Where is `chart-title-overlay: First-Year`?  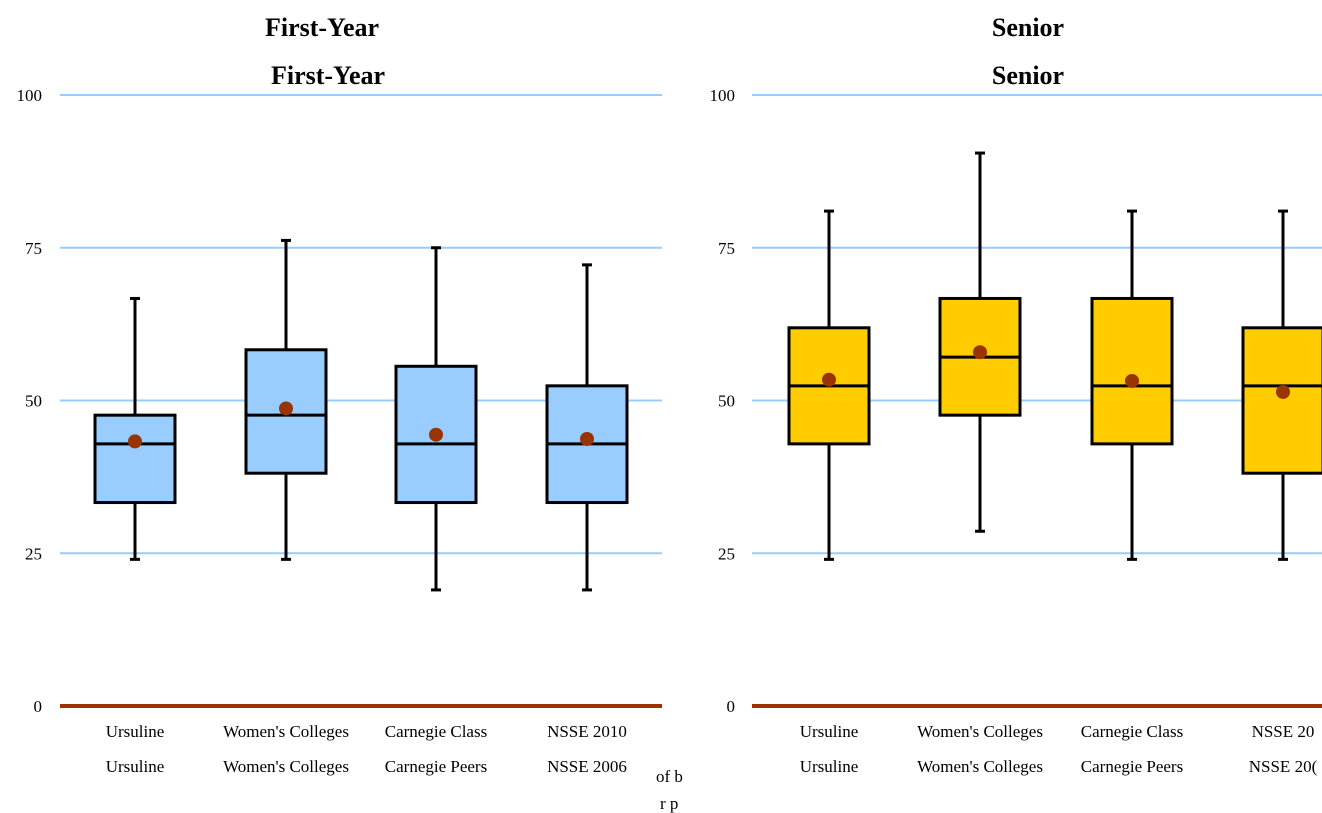
chart-title-overlay: First-Year is located at coordinates (328, 75).